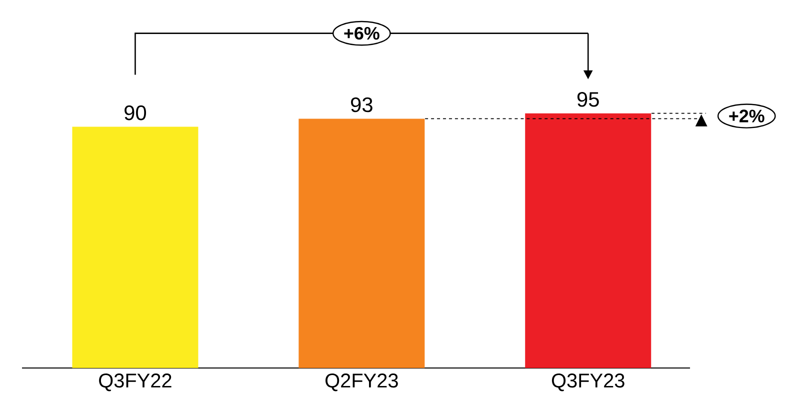  What do you see at coordinates (135, 112) in the screenshot?
I see `data-label: 90` at bounding box center [135, 112].